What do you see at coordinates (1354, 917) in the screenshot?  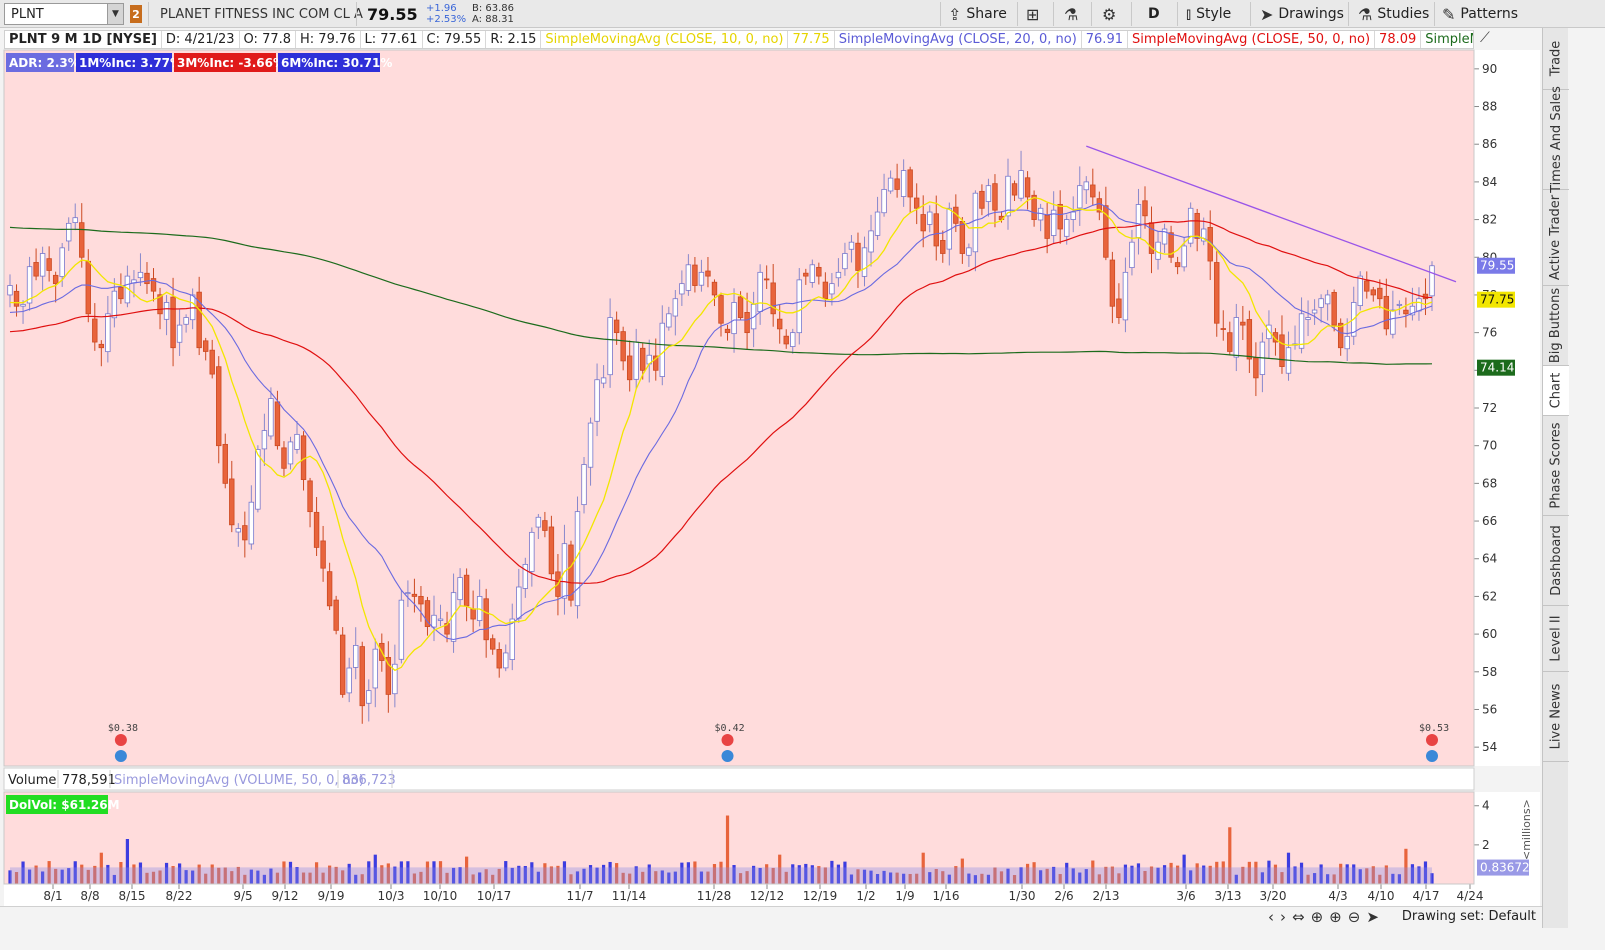 I see `zoom-out-icon: ⊖` at bounding box center [1354, 917].